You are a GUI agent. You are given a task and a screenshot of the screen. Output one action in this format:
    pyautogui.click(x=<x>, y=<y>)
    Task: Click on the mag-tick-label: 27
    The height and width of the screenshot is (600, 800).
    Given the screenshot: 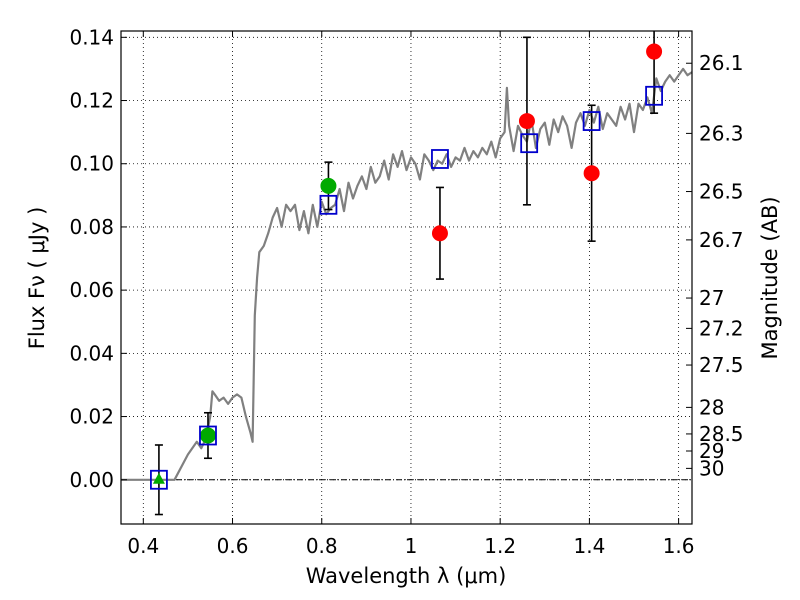 What is the action you would take?
    pyautogui.click(x=711, y=298)
    